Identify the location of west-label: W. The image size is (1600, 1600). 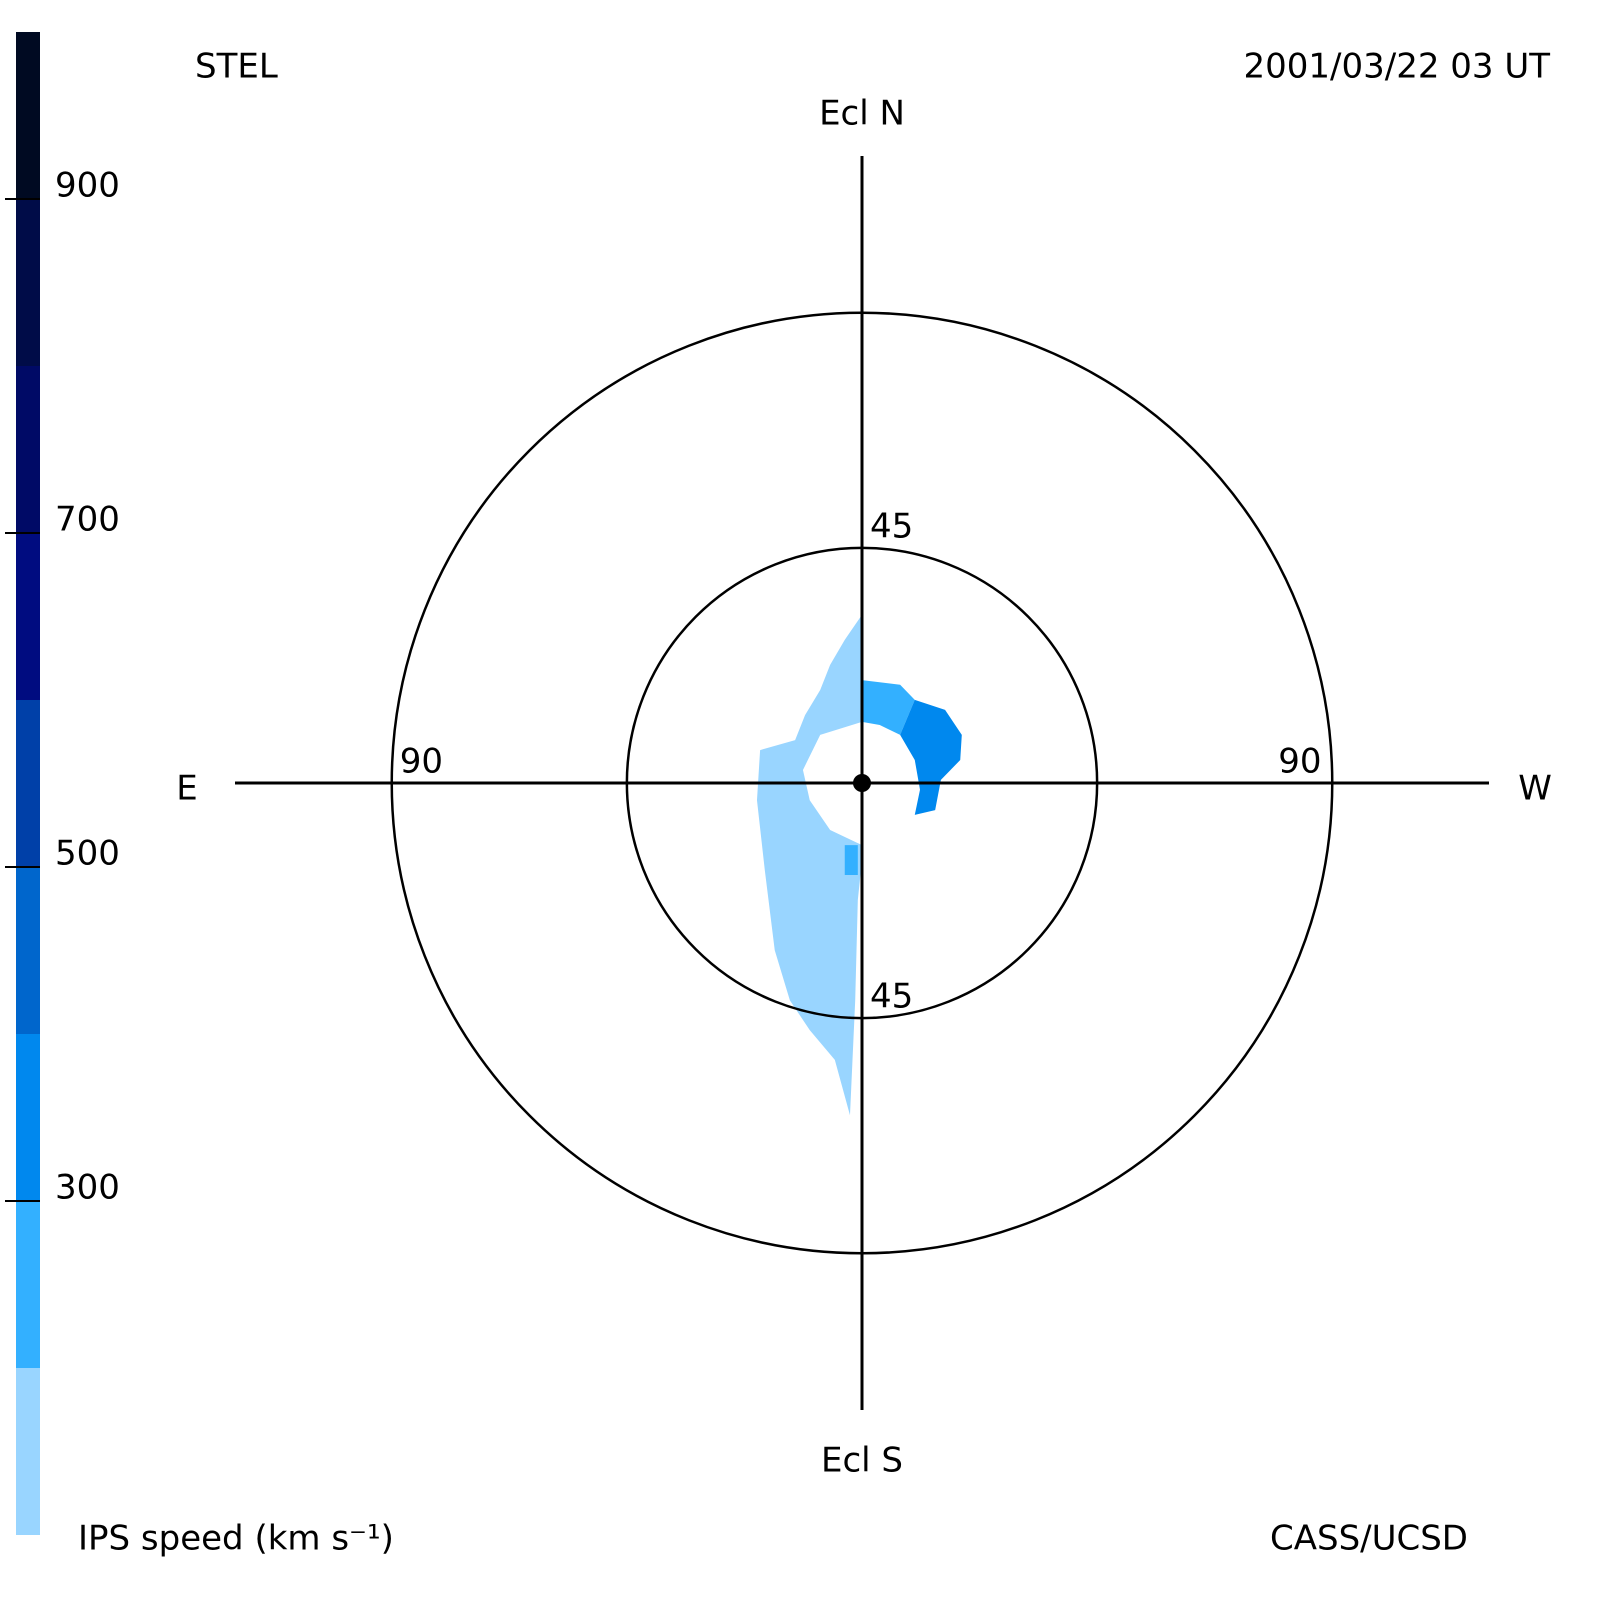
(1535, 789).